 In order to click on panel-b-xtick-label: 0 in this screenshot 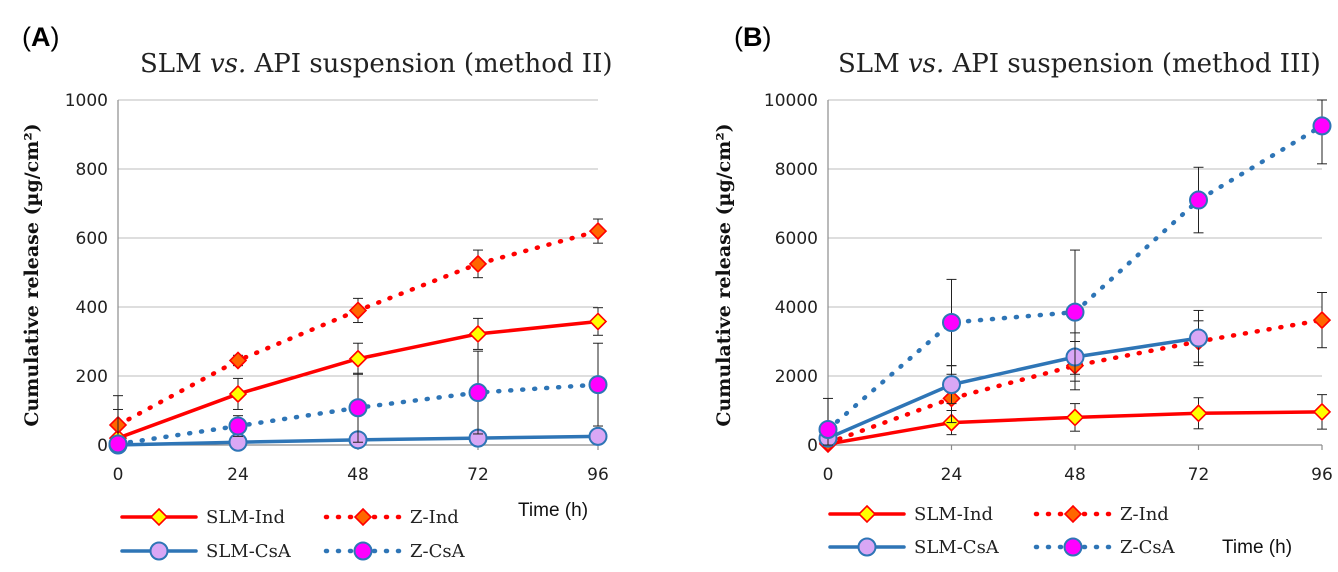, I will do `click(828, 475)`.